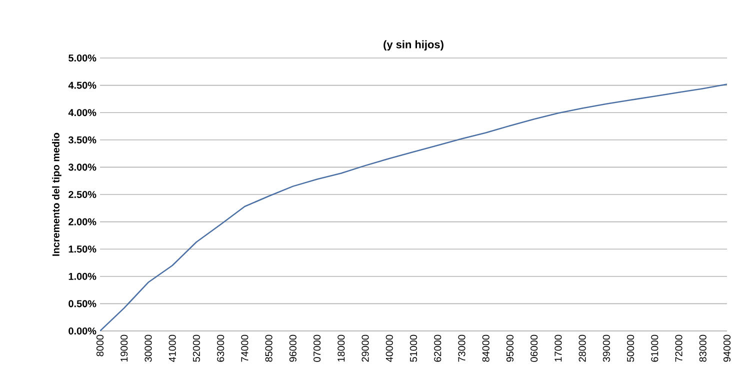  I want to click on x-tick-label: 96000, so click(292, 348).